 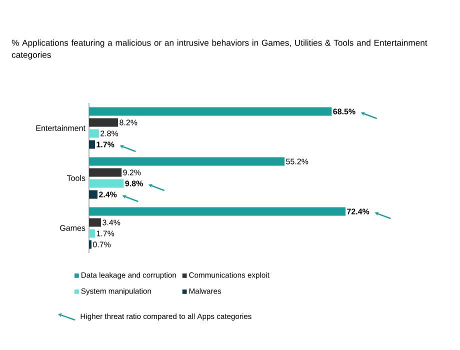 What do you see at coordinates (61, 128) in the screenshot?
I see `y-tick-label: Entertainment` at bounding box center [61, 128].